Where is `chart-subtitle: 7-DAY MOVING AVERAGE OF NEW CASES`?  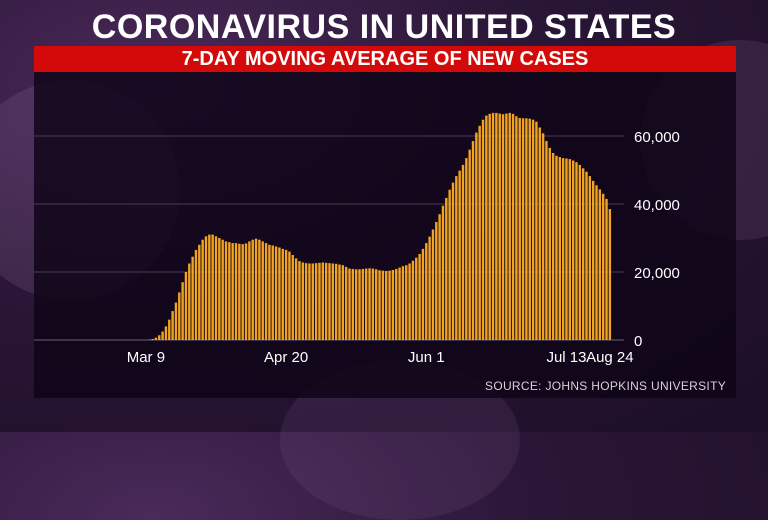 chart-subtitle: 7-DAY MOVING AVERAGE OF NEW CASES is located at coordinates (385, 59).